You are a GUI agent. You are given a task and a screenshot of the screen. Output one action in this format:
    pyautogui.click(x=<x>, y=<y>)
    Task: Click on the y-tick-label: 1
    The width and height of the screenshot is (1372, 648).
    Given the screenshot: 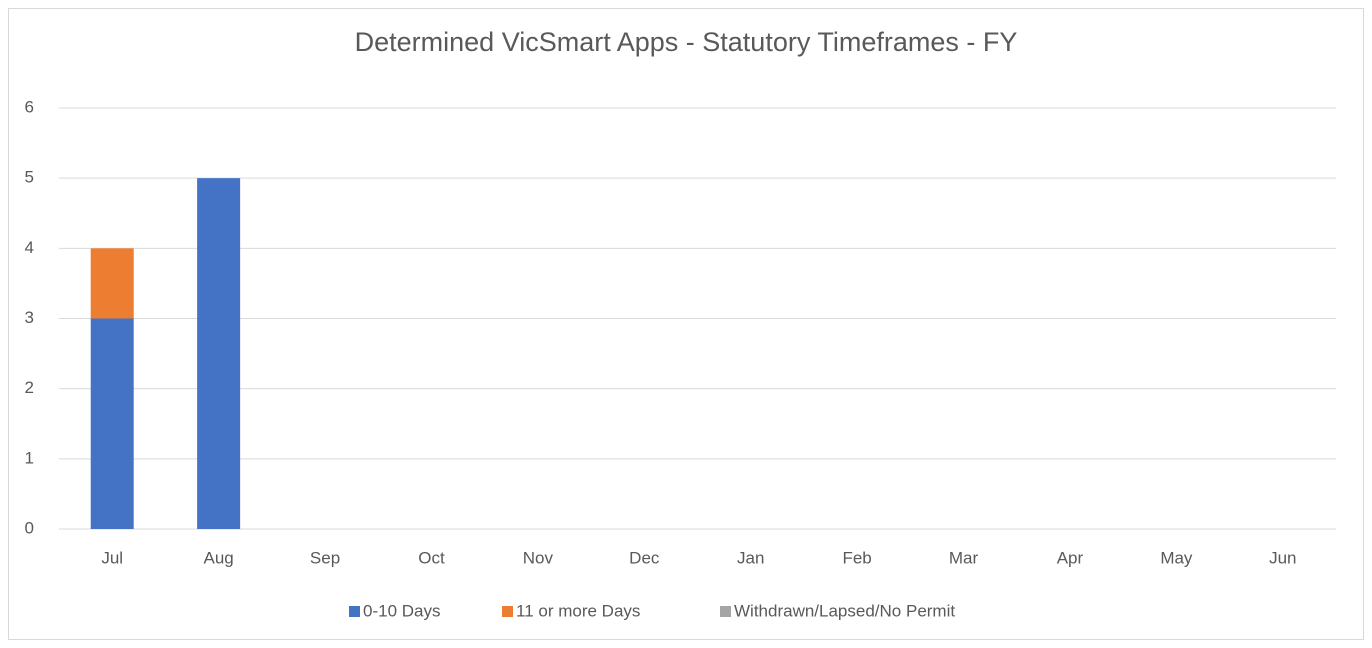 What is the action you would take?
    pyautogui.click(x=29, y=457)
    